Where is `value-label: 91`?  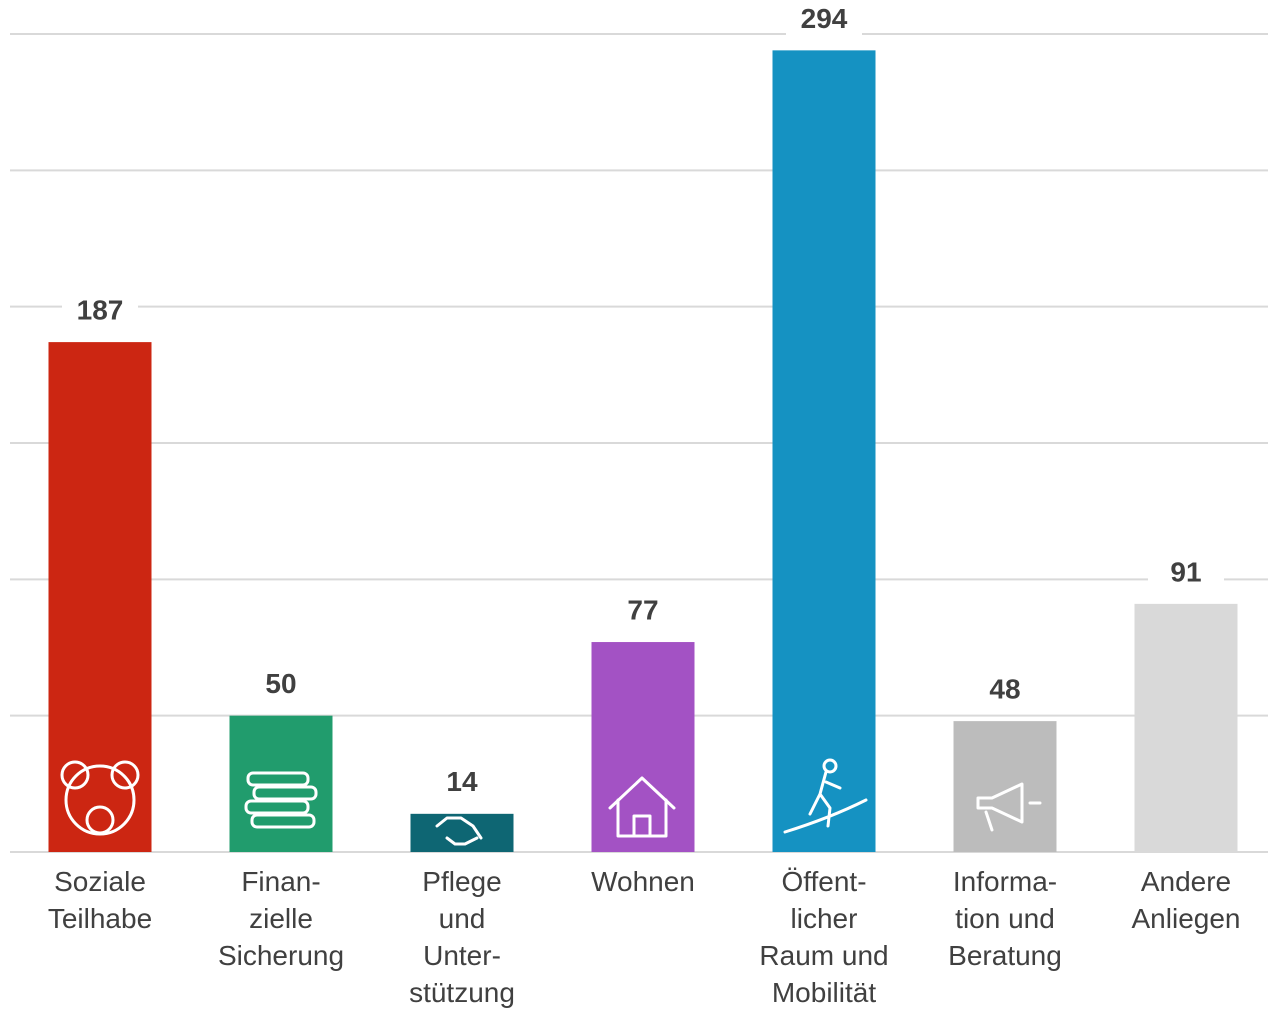
value-label: 91 is located at coordinates (1185, 571).